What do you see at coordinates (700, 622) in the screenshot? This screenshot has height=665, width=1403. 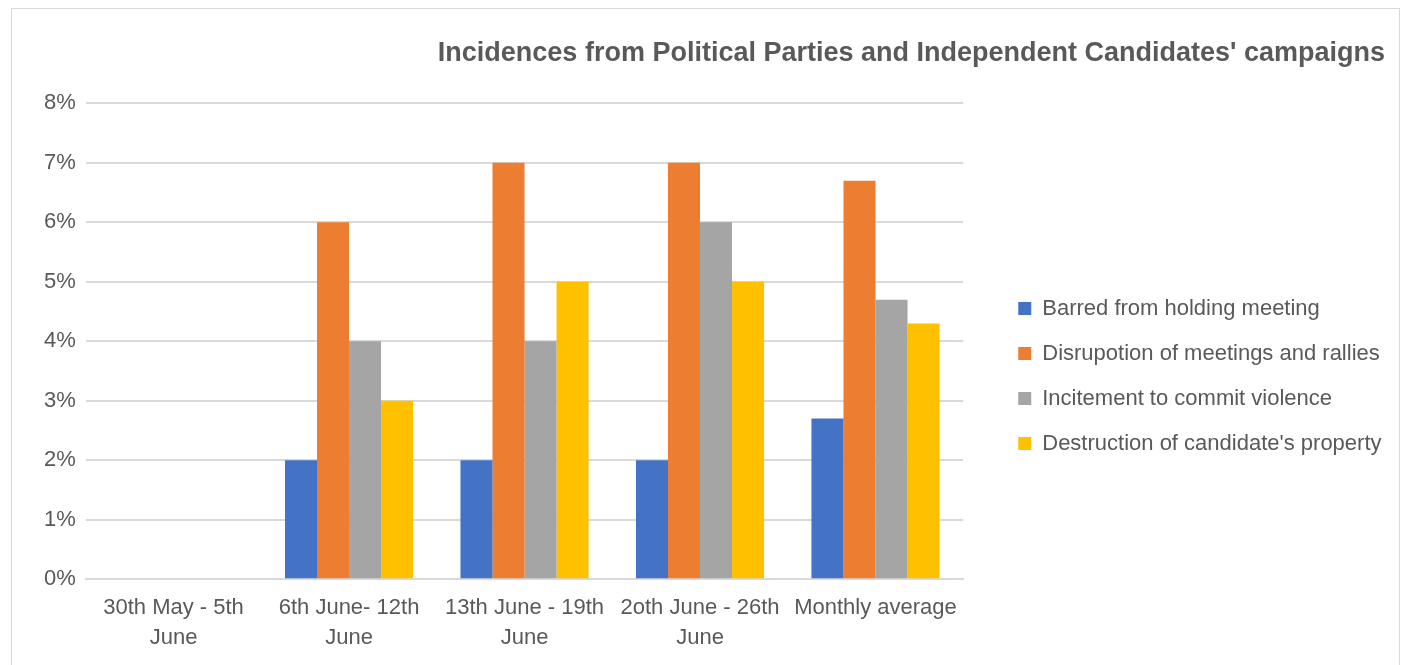 I see `x-tick-label: 2oth June - 26th June` at bounding box center [700, 622].